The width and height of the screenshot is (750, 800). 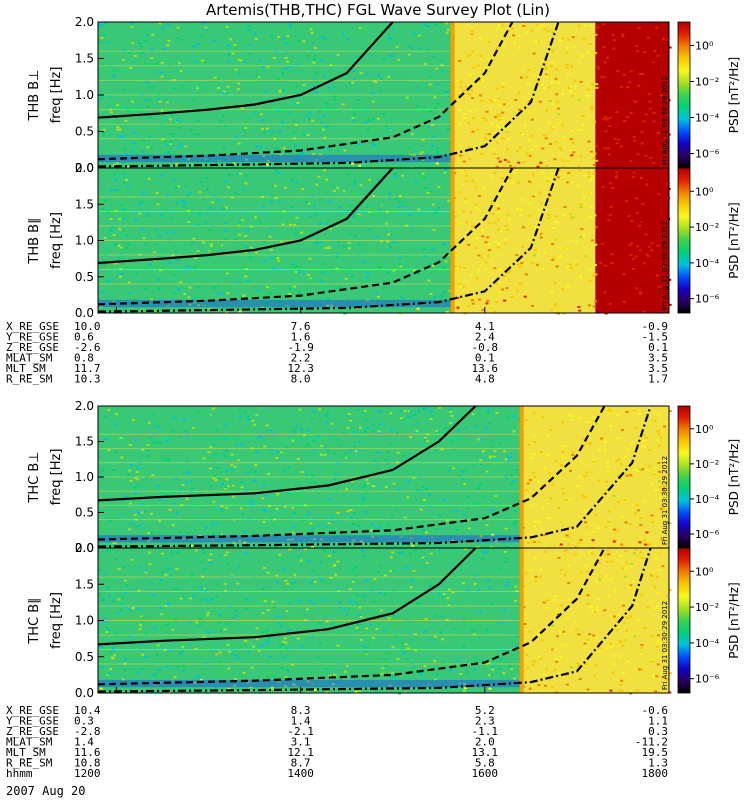 What do you see at coordinates (658, 763) in the screenshot?
I see `ephemeris-value: 1.3` at bounding box center [658, 763].